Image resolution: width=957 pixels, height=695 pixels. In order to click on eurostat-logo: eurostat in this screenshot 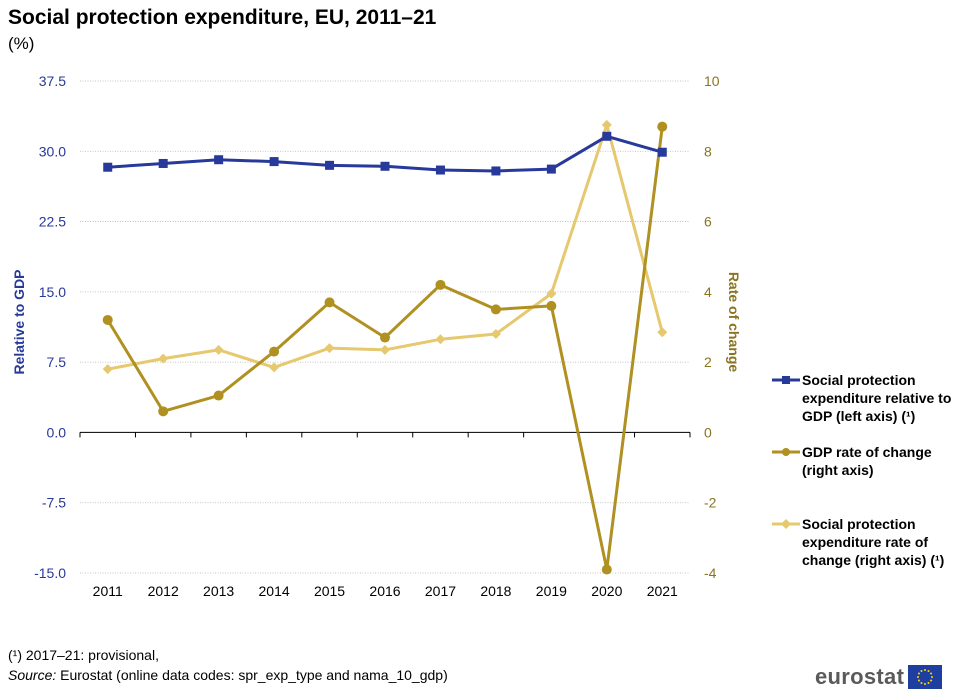, I will do `click(879, 677)`.